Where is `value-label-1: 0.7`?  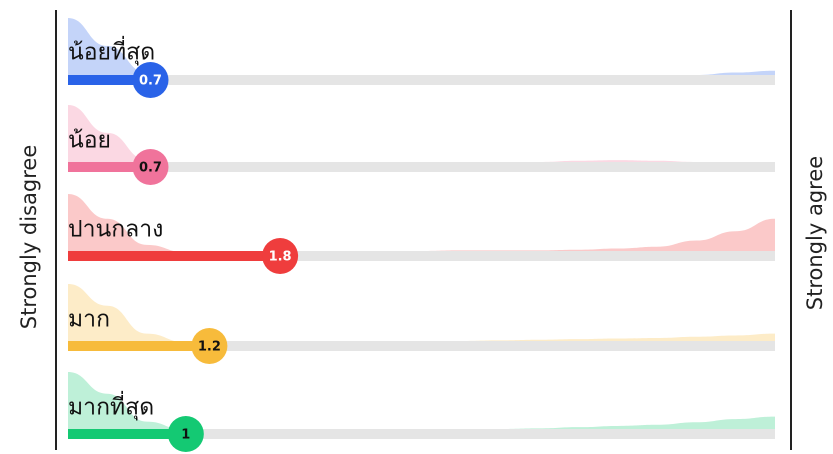
value-label-1: 0.7 is located at coordinates (150, 81).